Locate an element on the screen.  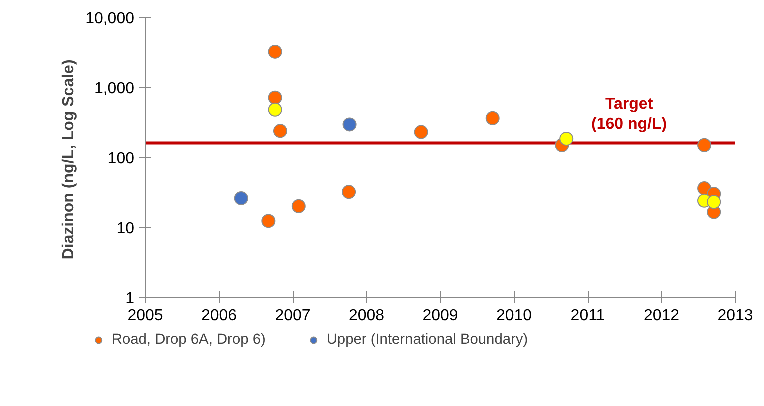
y-tick-label: 1 is located at coordinates (130, 299).